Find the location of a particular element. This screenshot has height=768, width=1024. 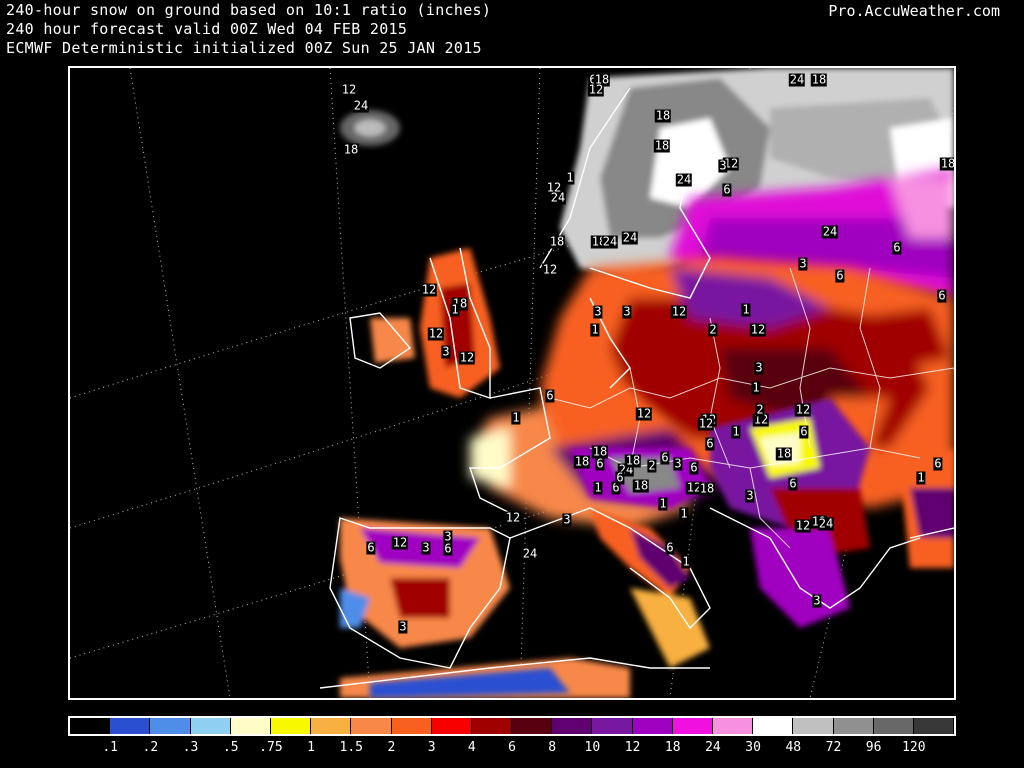

colorbar-tick-label: .5 is located at coordinates (230, 747).